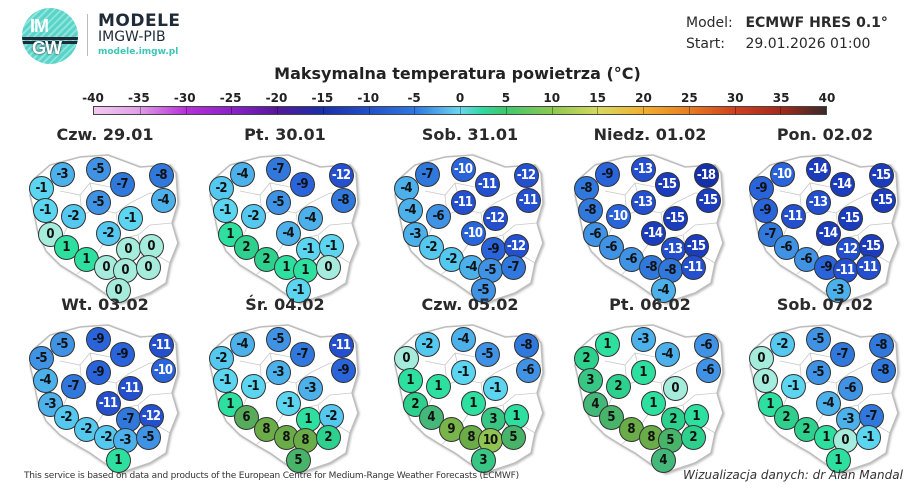 Image resolution: width=915 pixels, height=500 pixels. What do you see at coordinates (706, 175) in the screenshot?
I see `station-marker: -18` at bounding box center [706, 175].